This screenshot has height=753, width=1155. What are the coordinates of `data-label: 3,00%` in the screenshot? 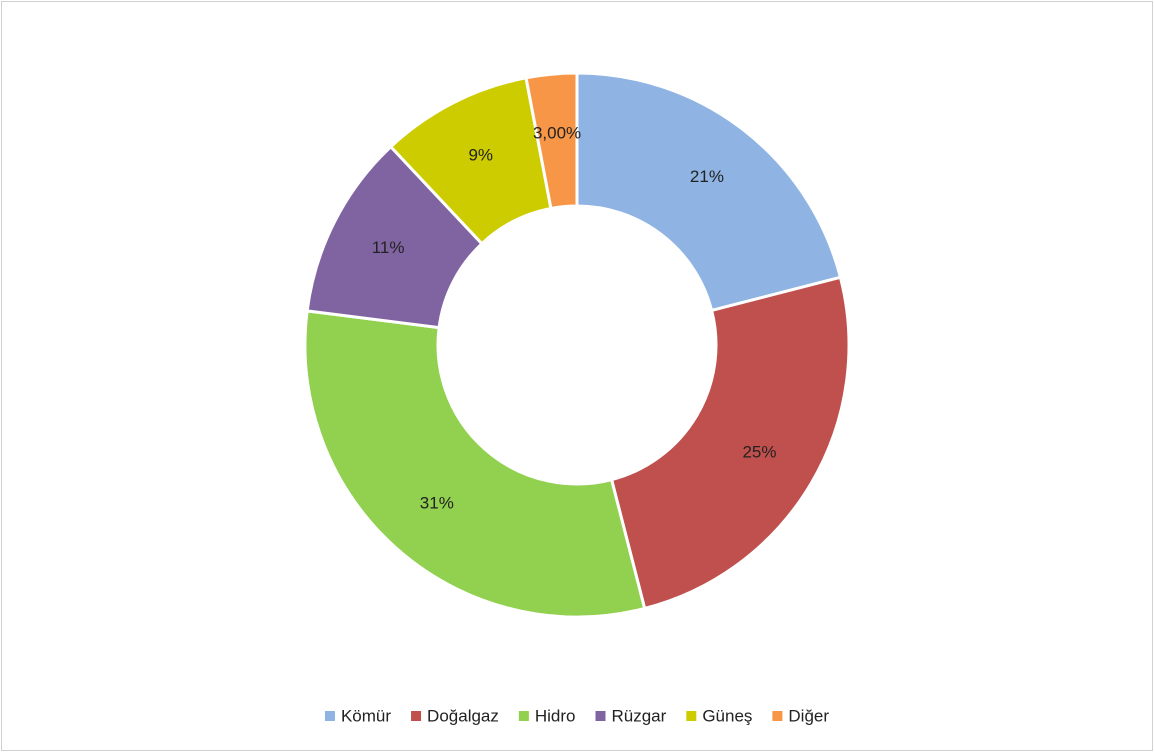 It's located at (557, 132).